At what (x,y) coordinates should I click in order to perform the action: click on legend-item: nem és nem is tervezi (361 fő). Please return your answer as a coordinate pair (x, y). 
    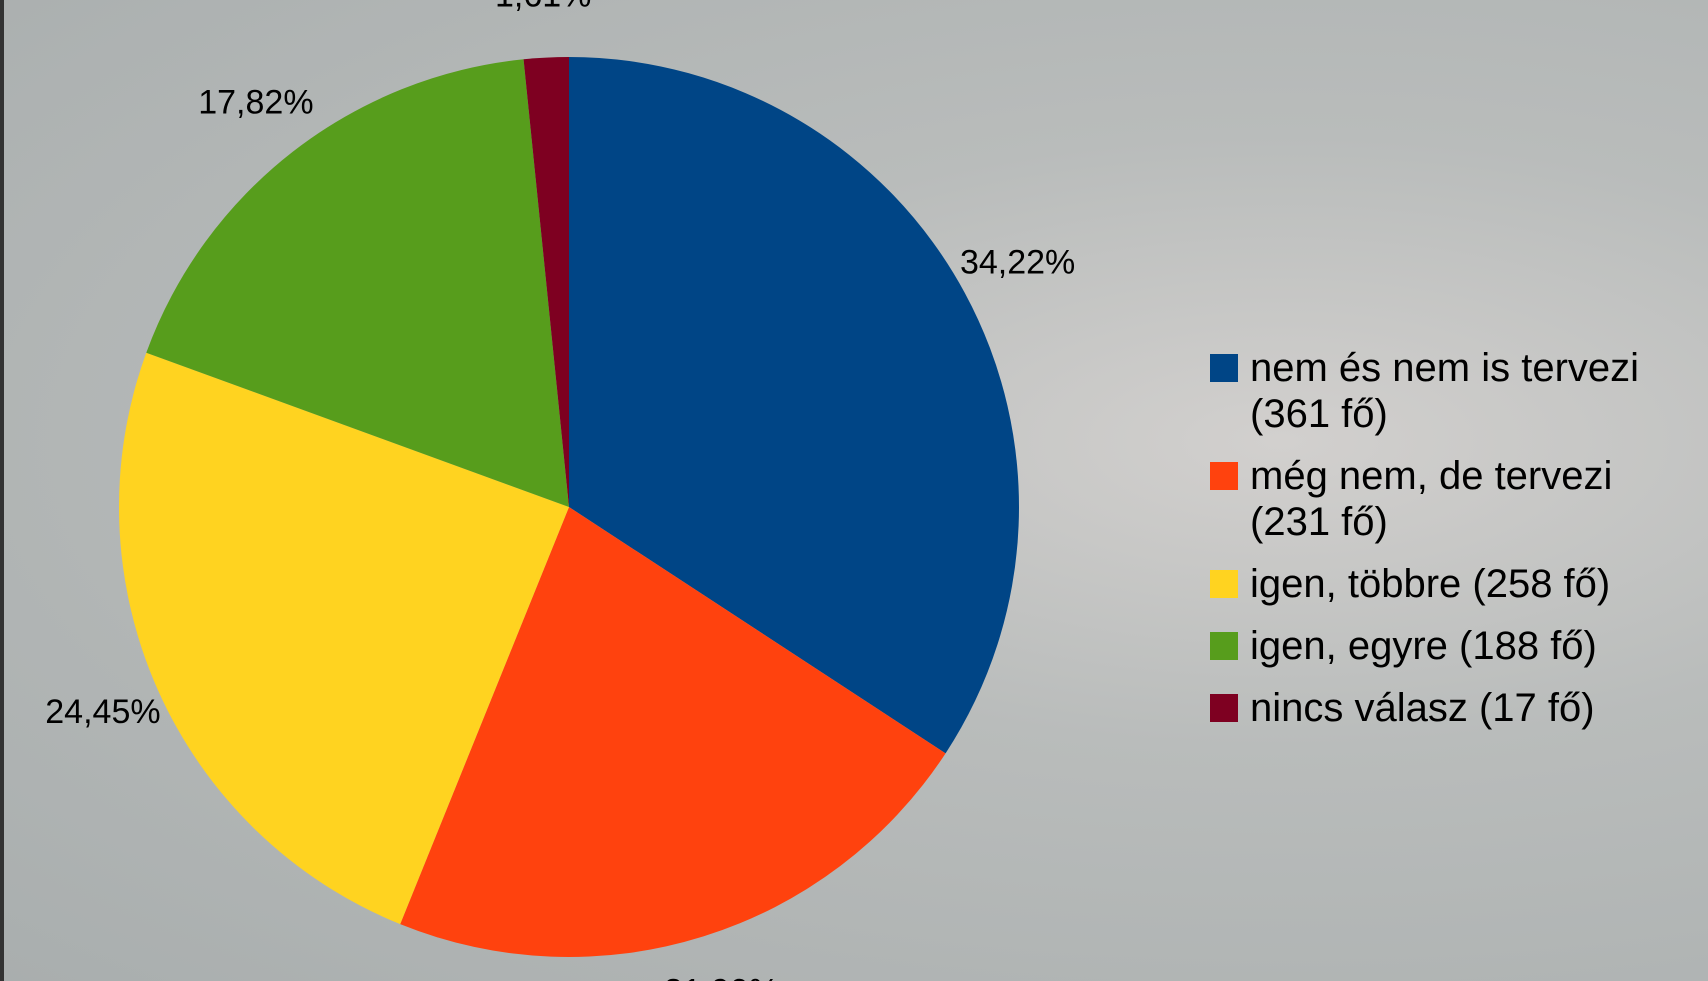
    Looking at the image, I should click on (1445, 391).